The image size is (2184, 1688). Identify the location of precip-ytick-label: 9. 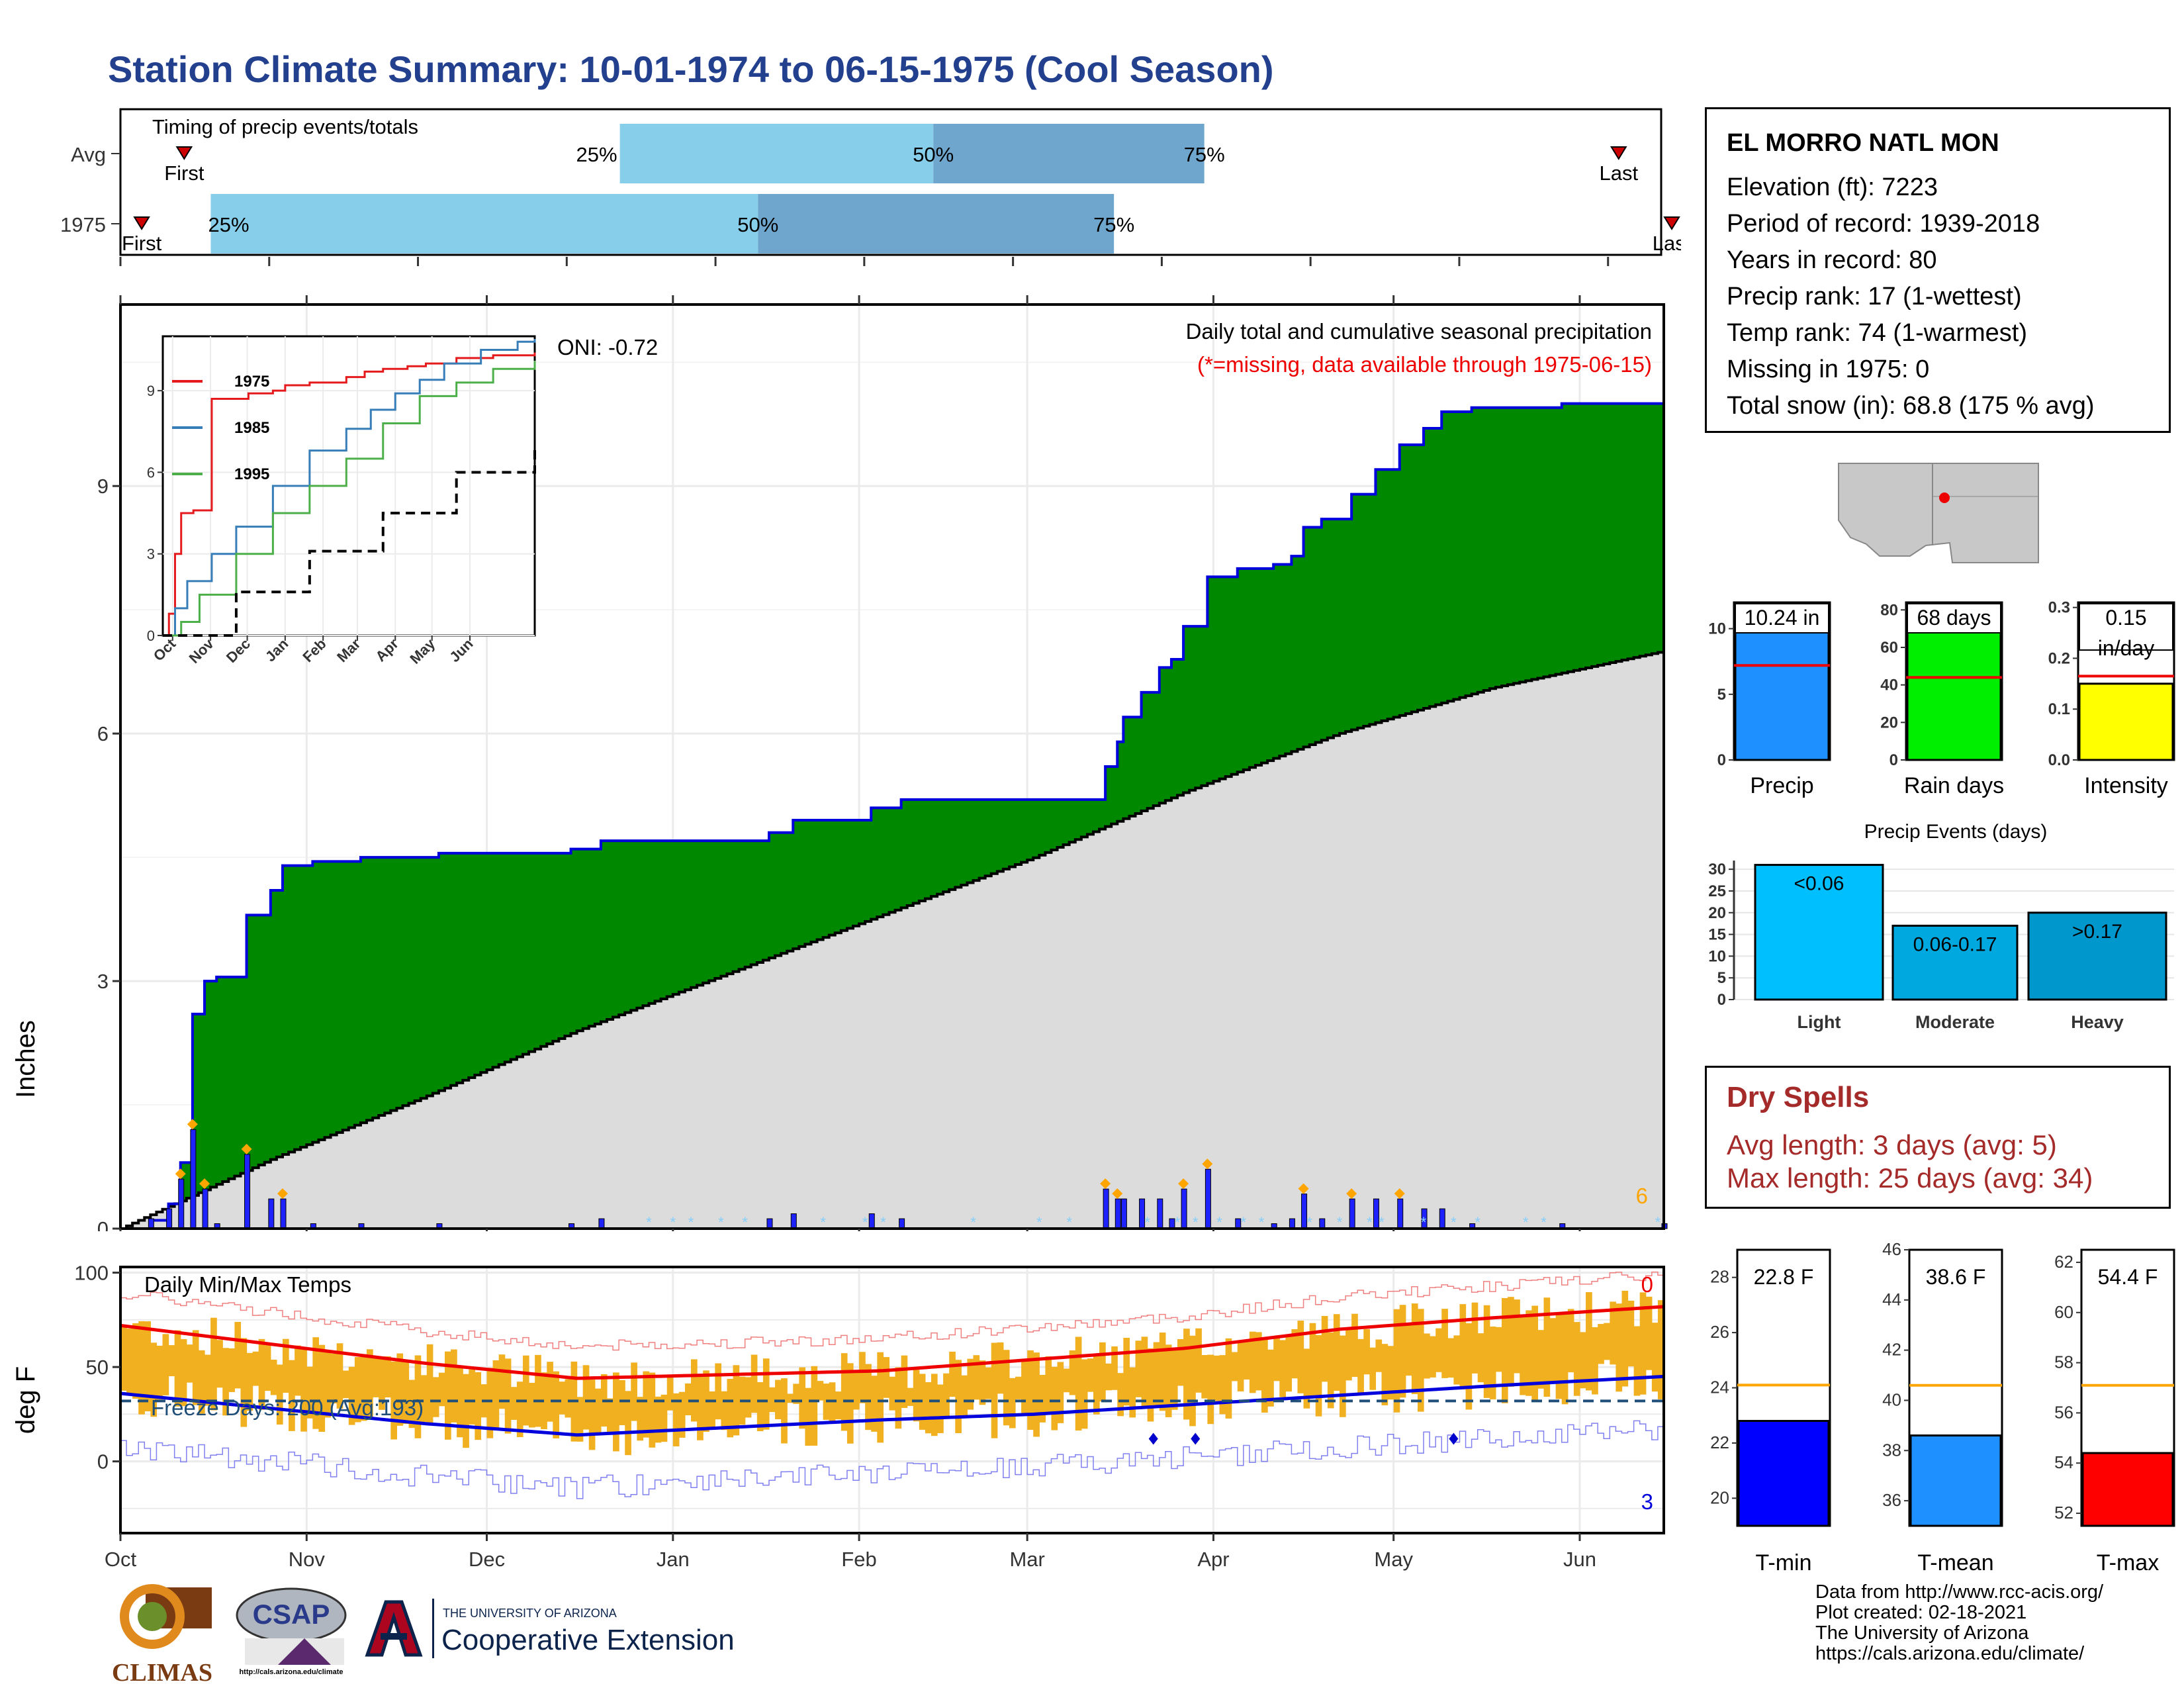
(103, 486).